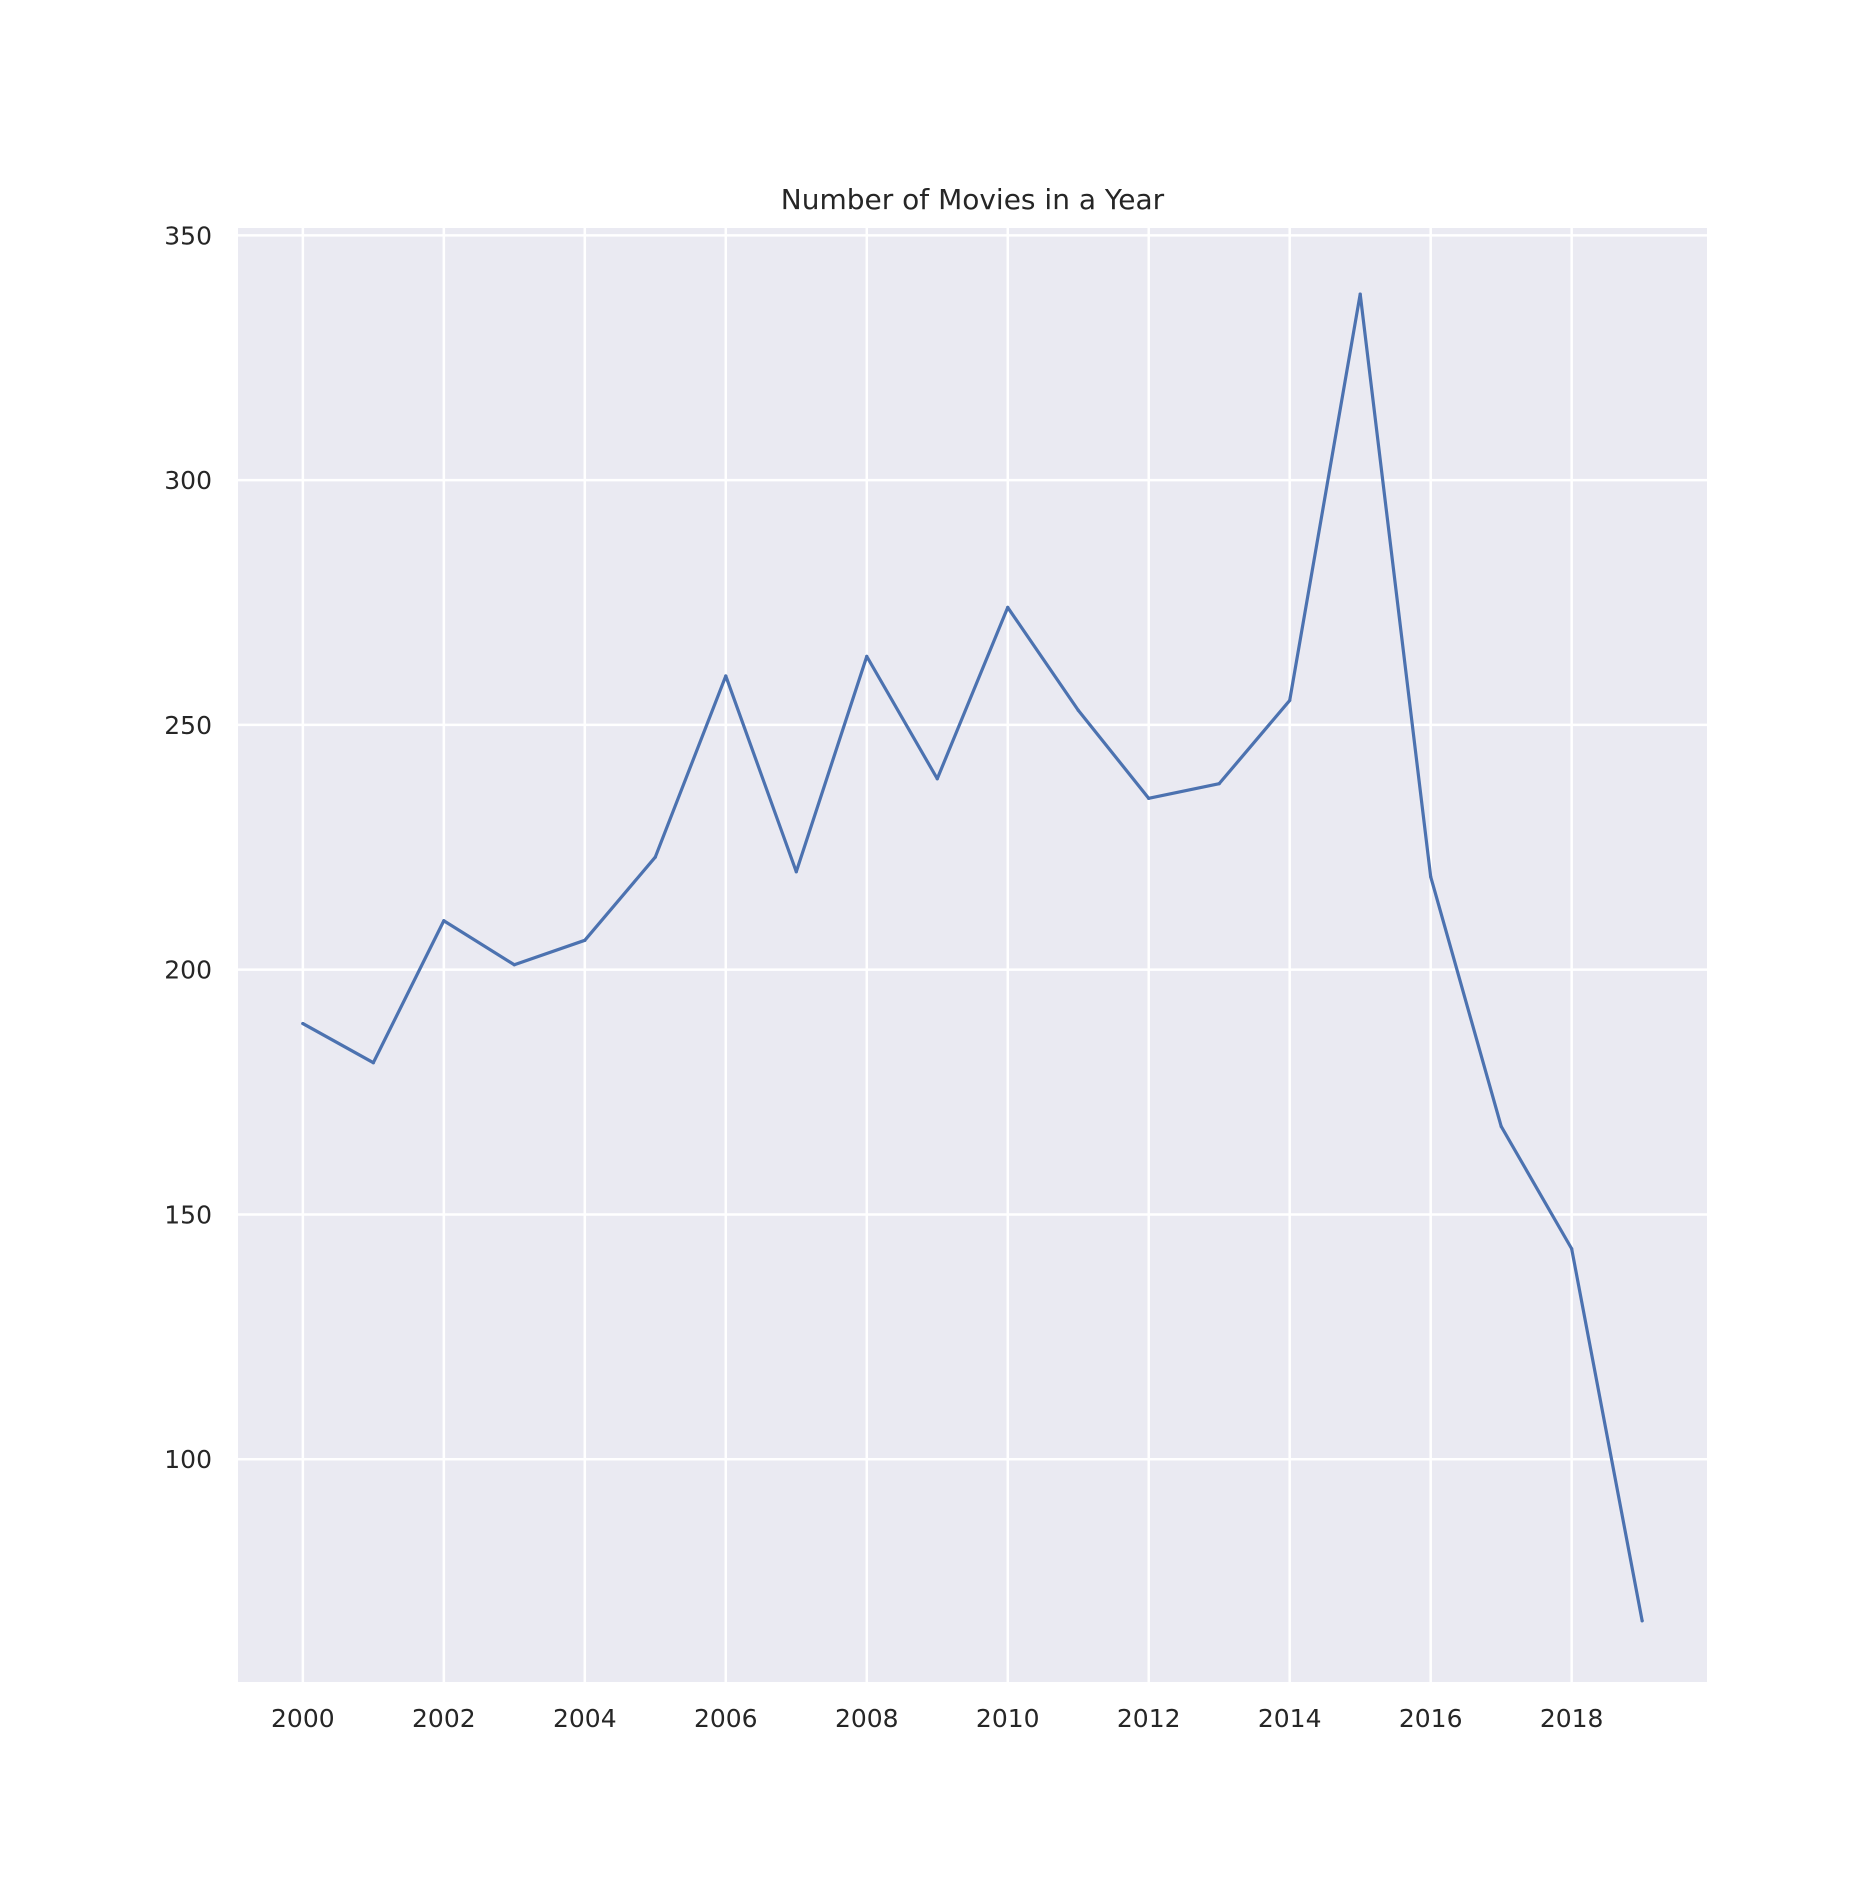 The width and height of the screenshot is (1875, 1879). I want to click on y-tick-label: 100, so click(188, 1459).